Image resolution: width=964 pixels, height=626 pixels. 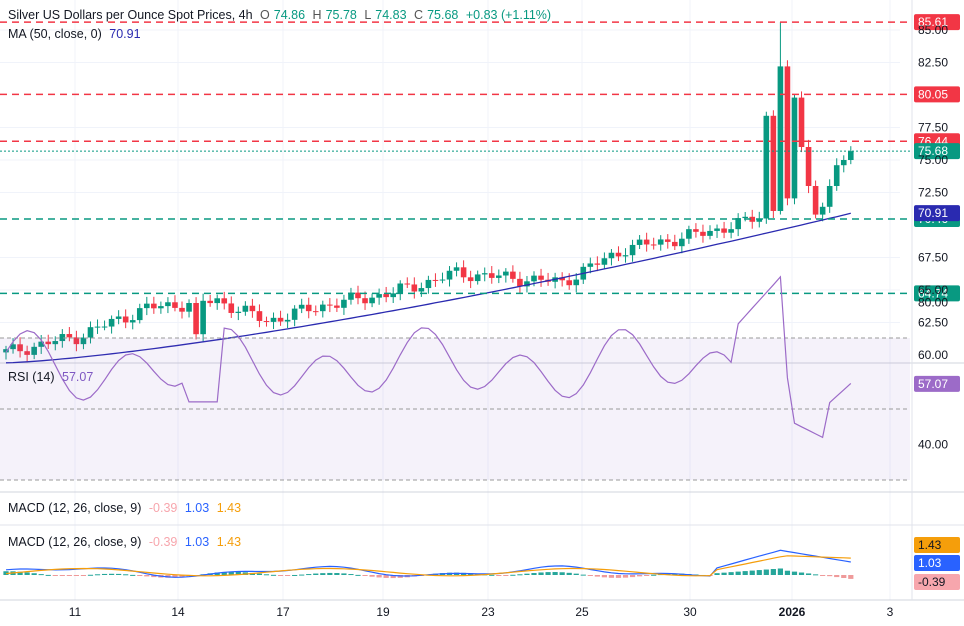 I want to click on price-axis-label: 65.00, so click(x=933, y=290).